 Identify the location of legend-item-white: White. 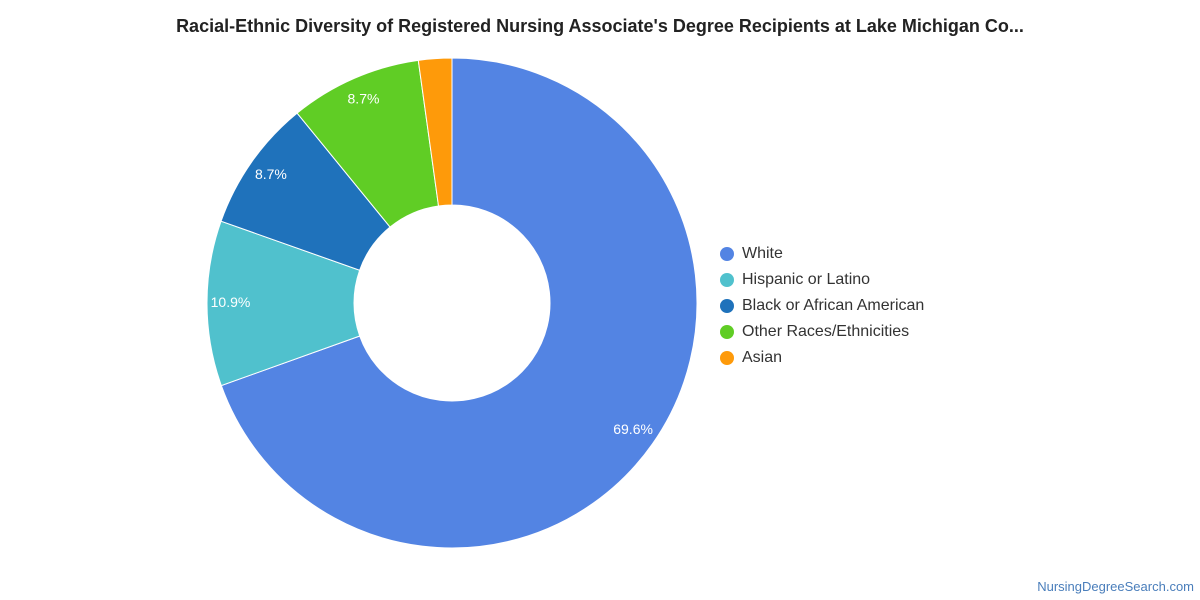
(822, 254).